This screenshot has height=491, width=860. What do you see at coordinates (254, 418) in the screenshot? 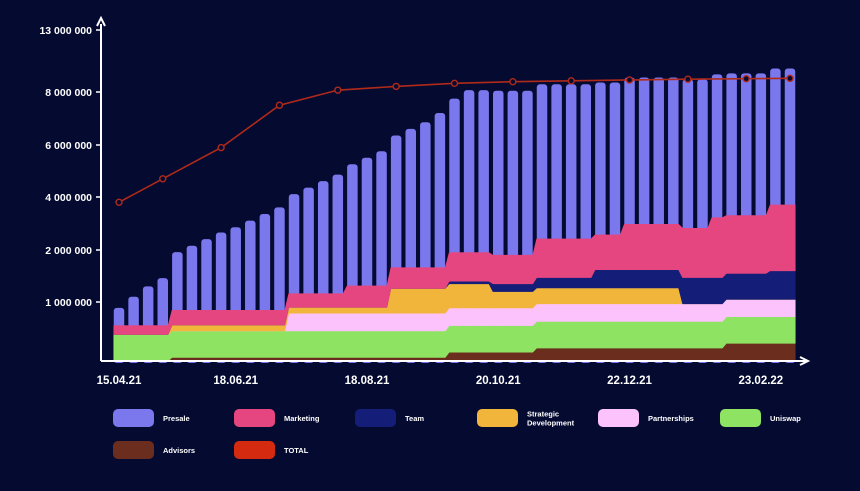
I see `legend-swatch-marketing` at bounding box center [254, 418].